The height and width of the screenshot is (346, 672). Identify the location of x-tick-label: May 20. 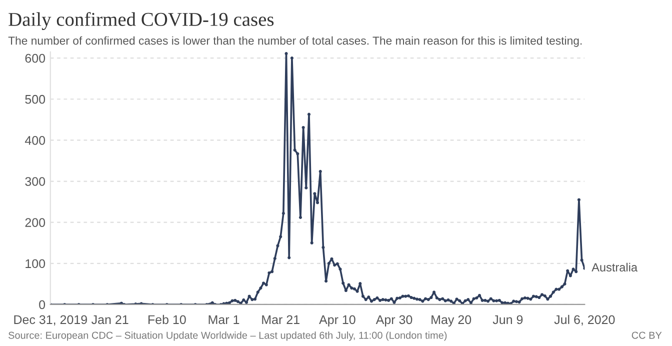
(452, 321).